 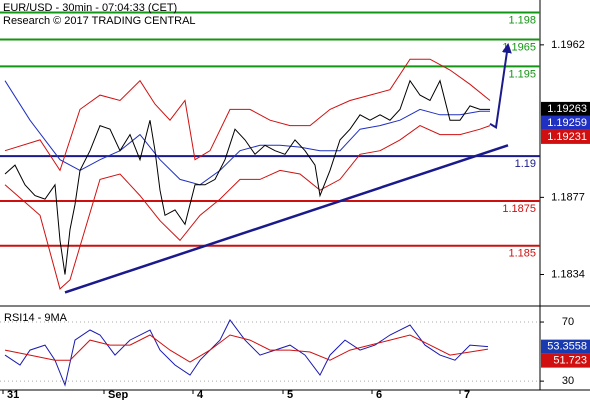 I want to click on y-tick-label: 1.1834, so click(x=568, y=274).